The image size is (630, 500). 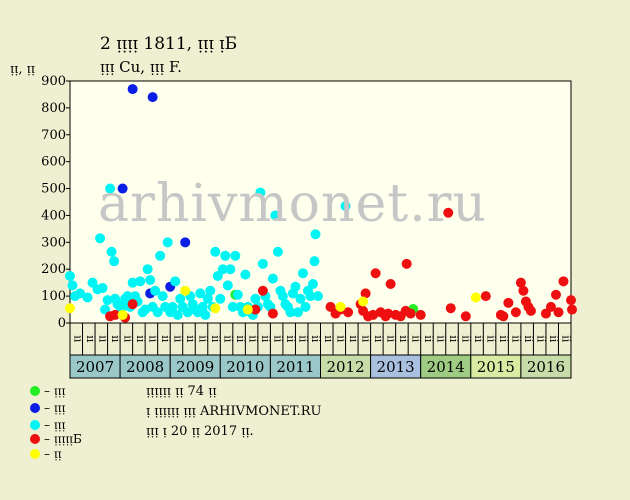 What do you see at coordinates (53, 242) in the screenshot?
I see `y-tick-label: 300` at bounding box center [53, 242].